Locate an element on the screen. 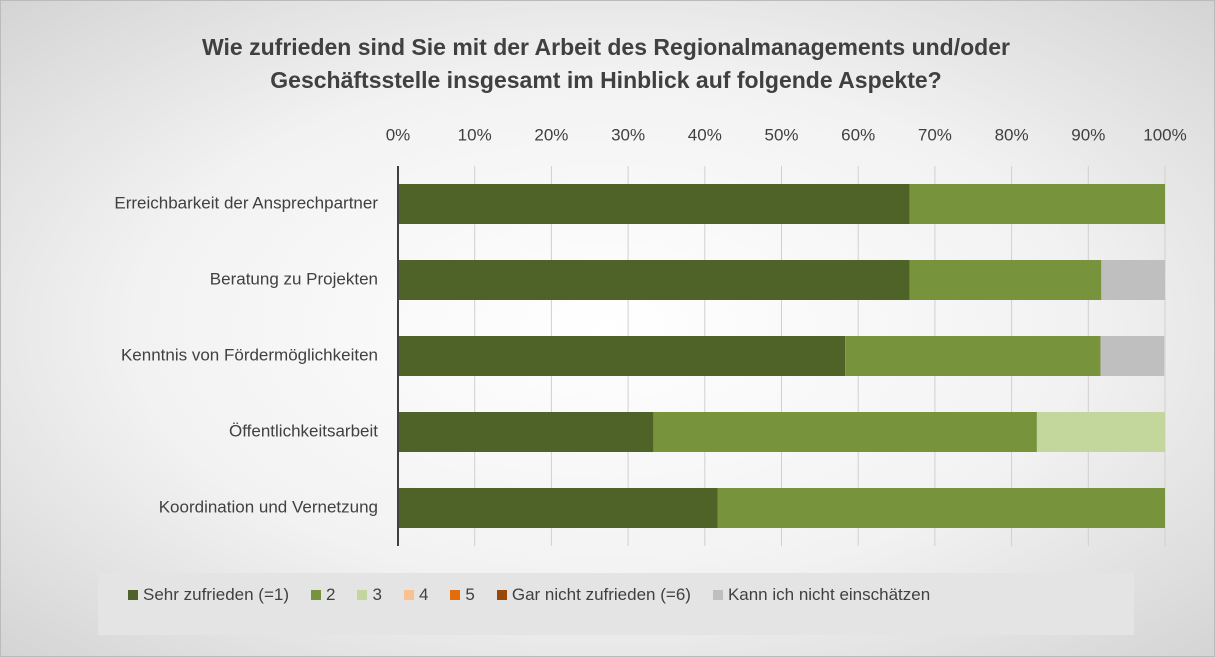 The image size is (1215, 657). y-tick-label: Kenntnis von Fördermöglichkeiten is located at coordinates (249, 354).